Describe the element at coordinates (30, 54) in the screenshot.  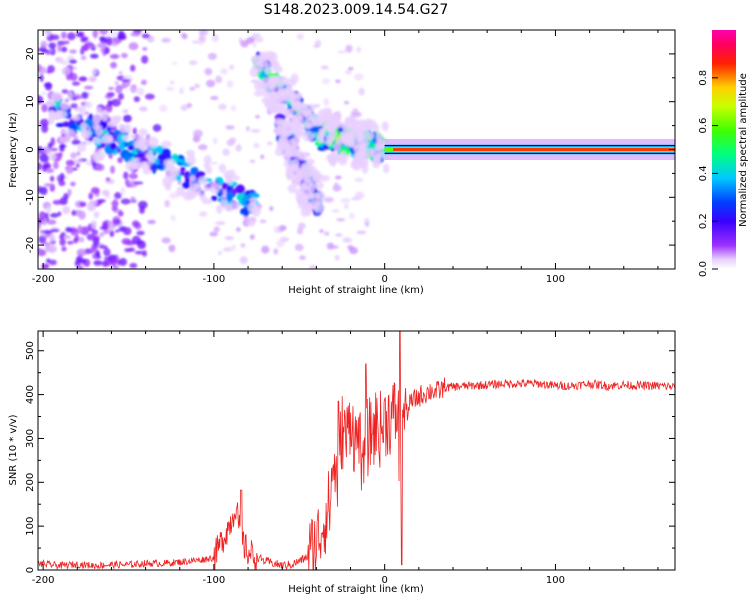
I see `y-tick-label: 20` at that location.